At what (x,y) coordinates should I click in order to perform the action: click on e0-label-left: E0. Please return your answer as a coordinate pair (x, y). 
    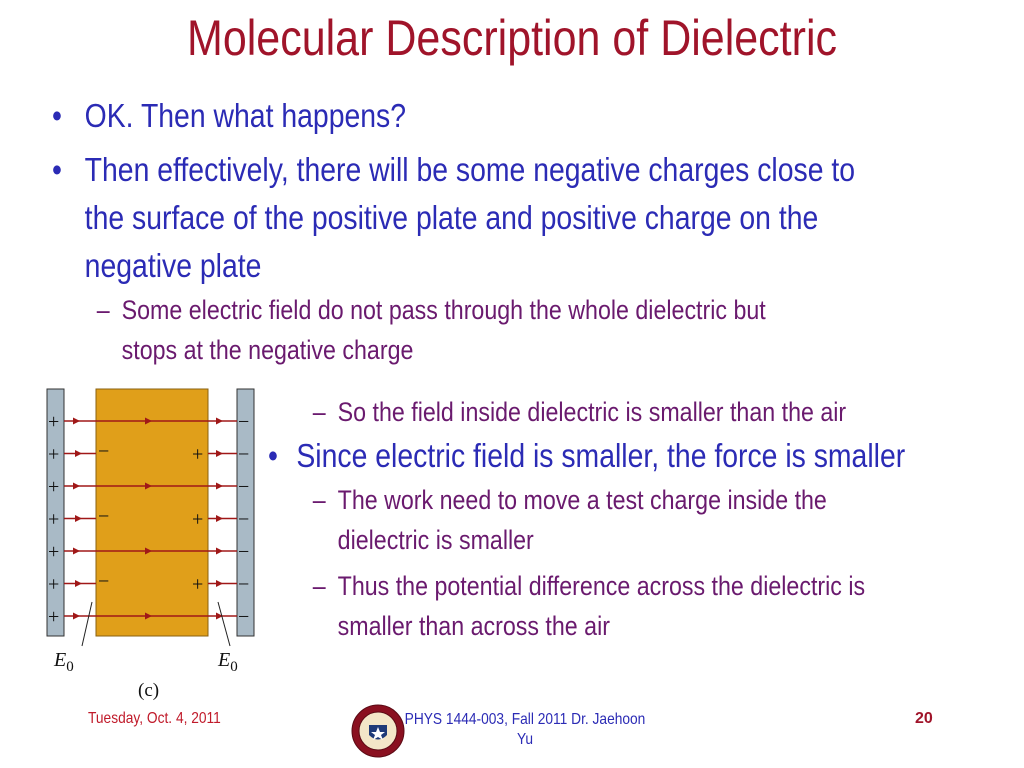
    Looking at the image, I should click on (63, 662).